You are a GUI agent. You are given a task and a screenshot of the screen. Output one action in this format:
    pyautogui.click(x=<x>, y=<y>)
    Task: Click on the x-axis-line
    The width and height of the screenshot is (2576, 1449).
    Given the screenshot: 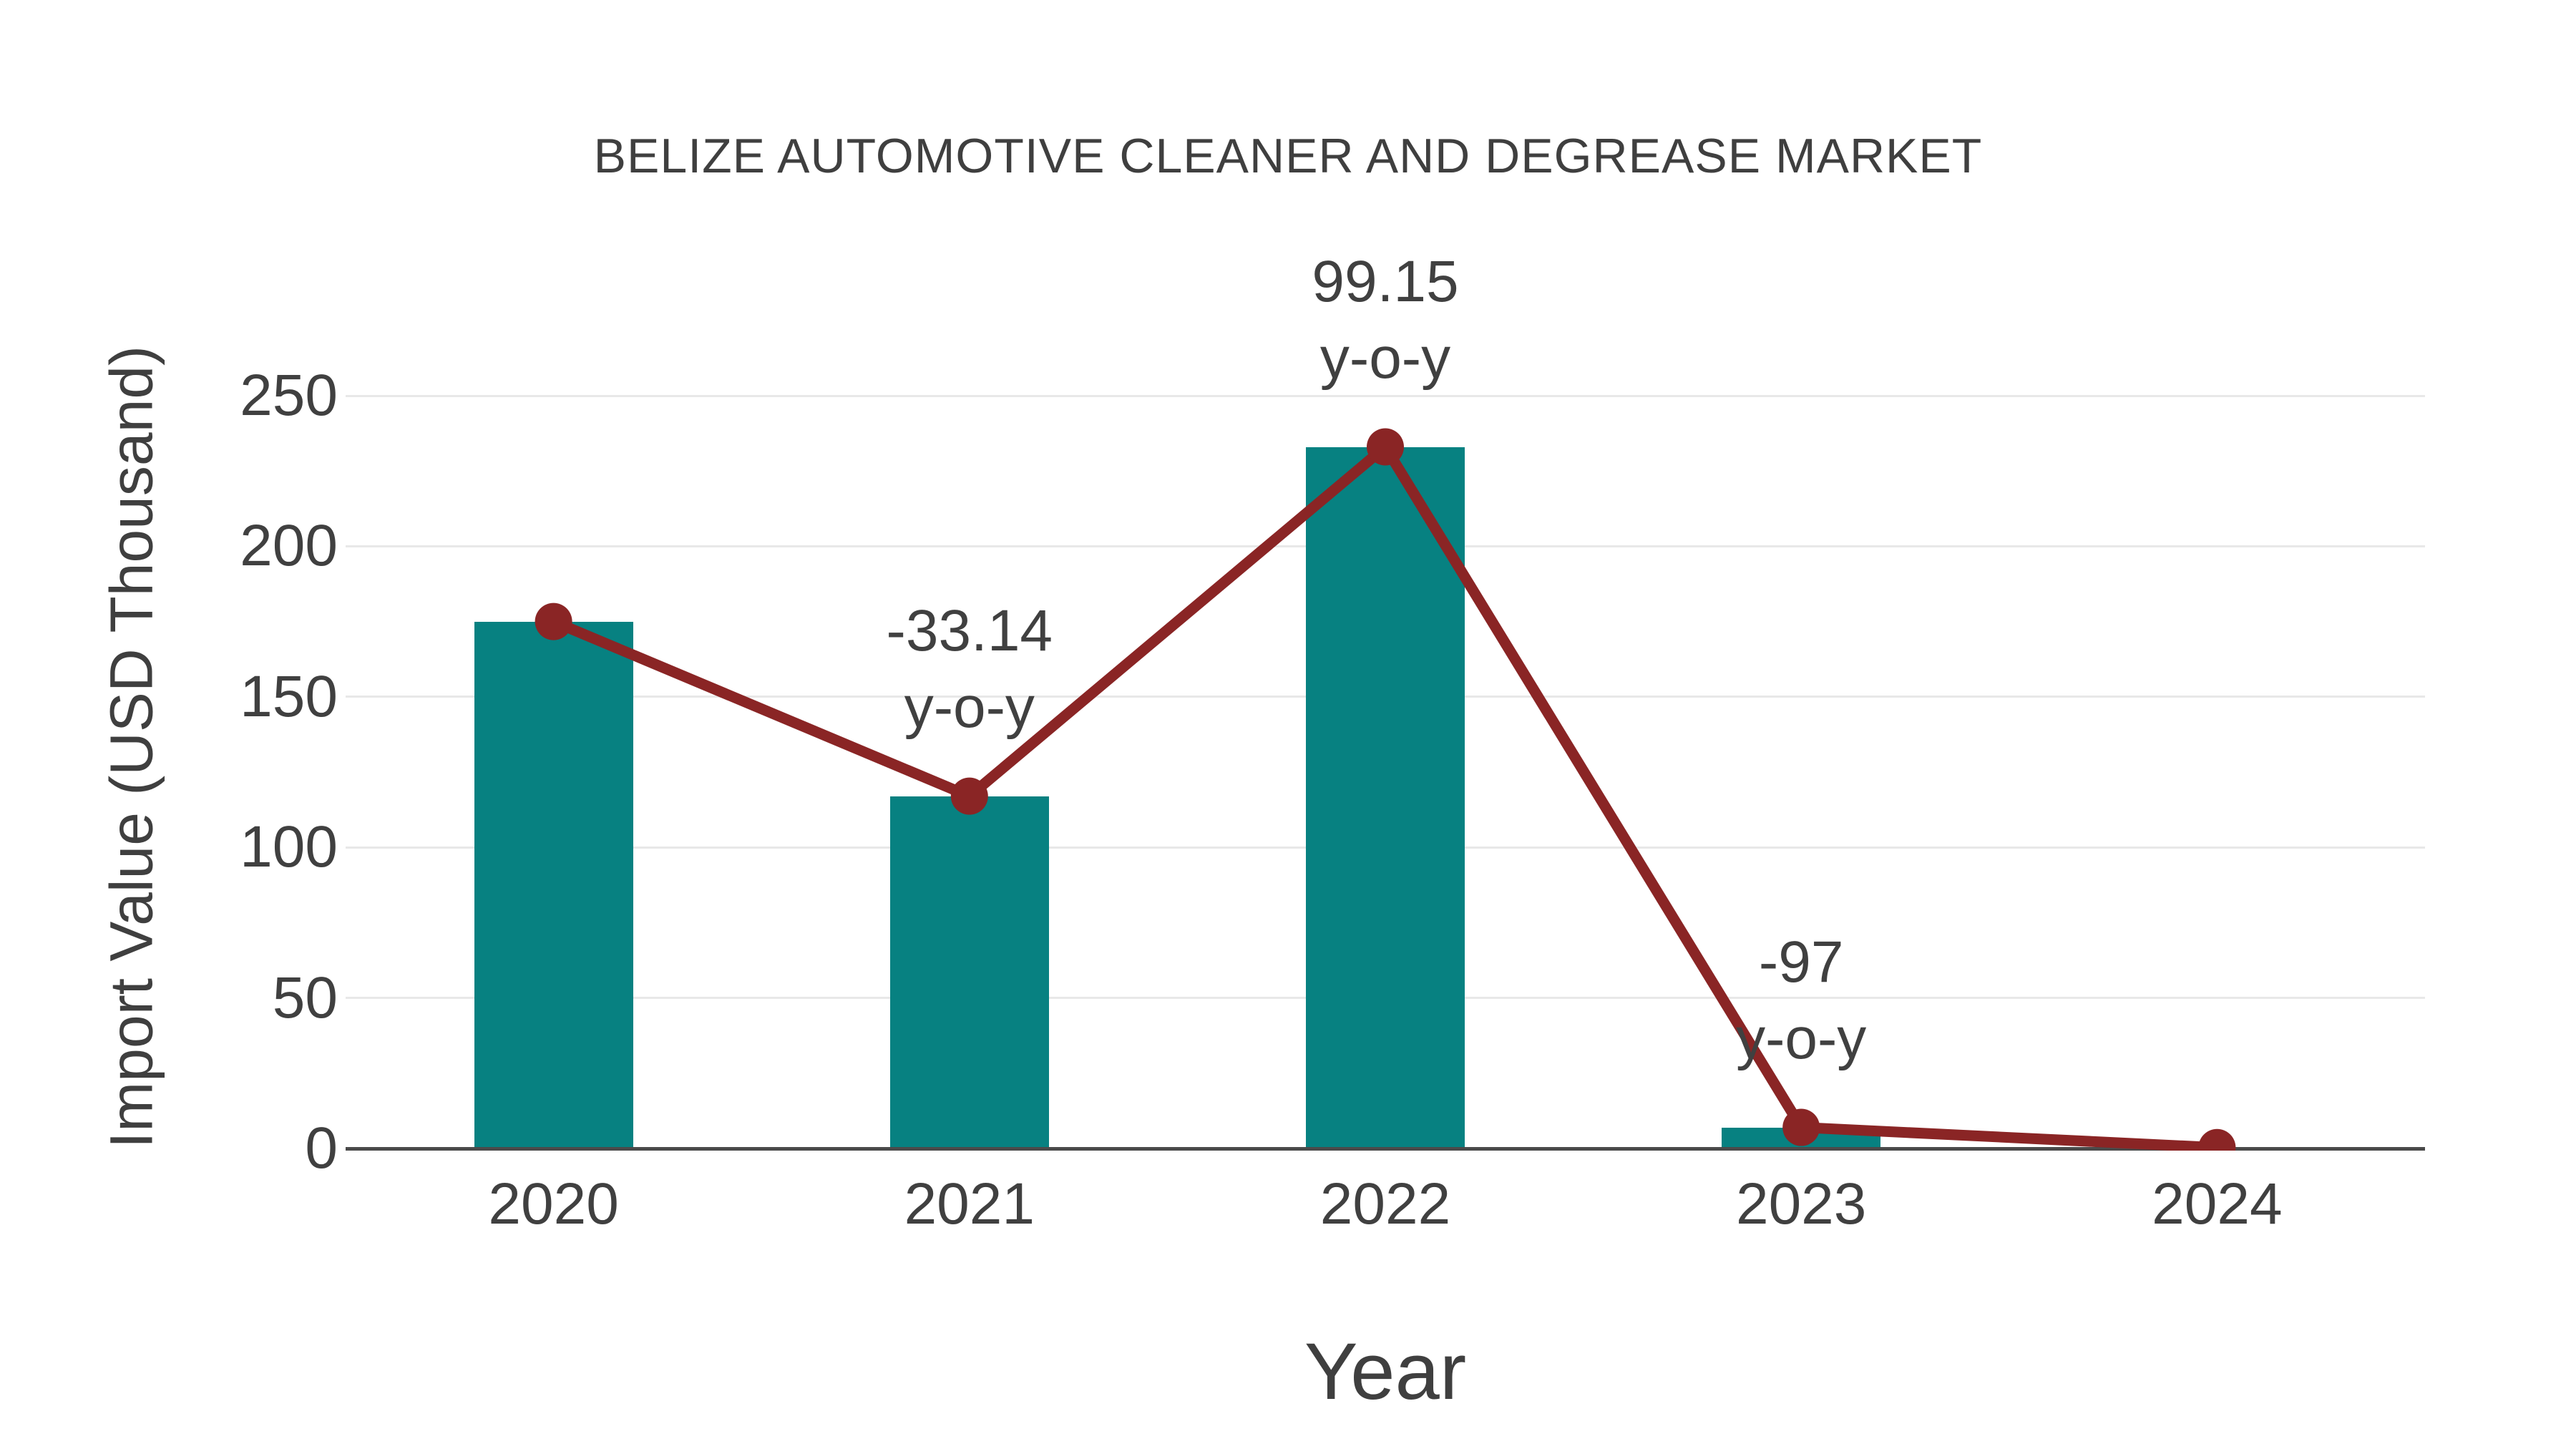 What is the action you would take?
    pyautogui.click(x=1385, y=1149)
    